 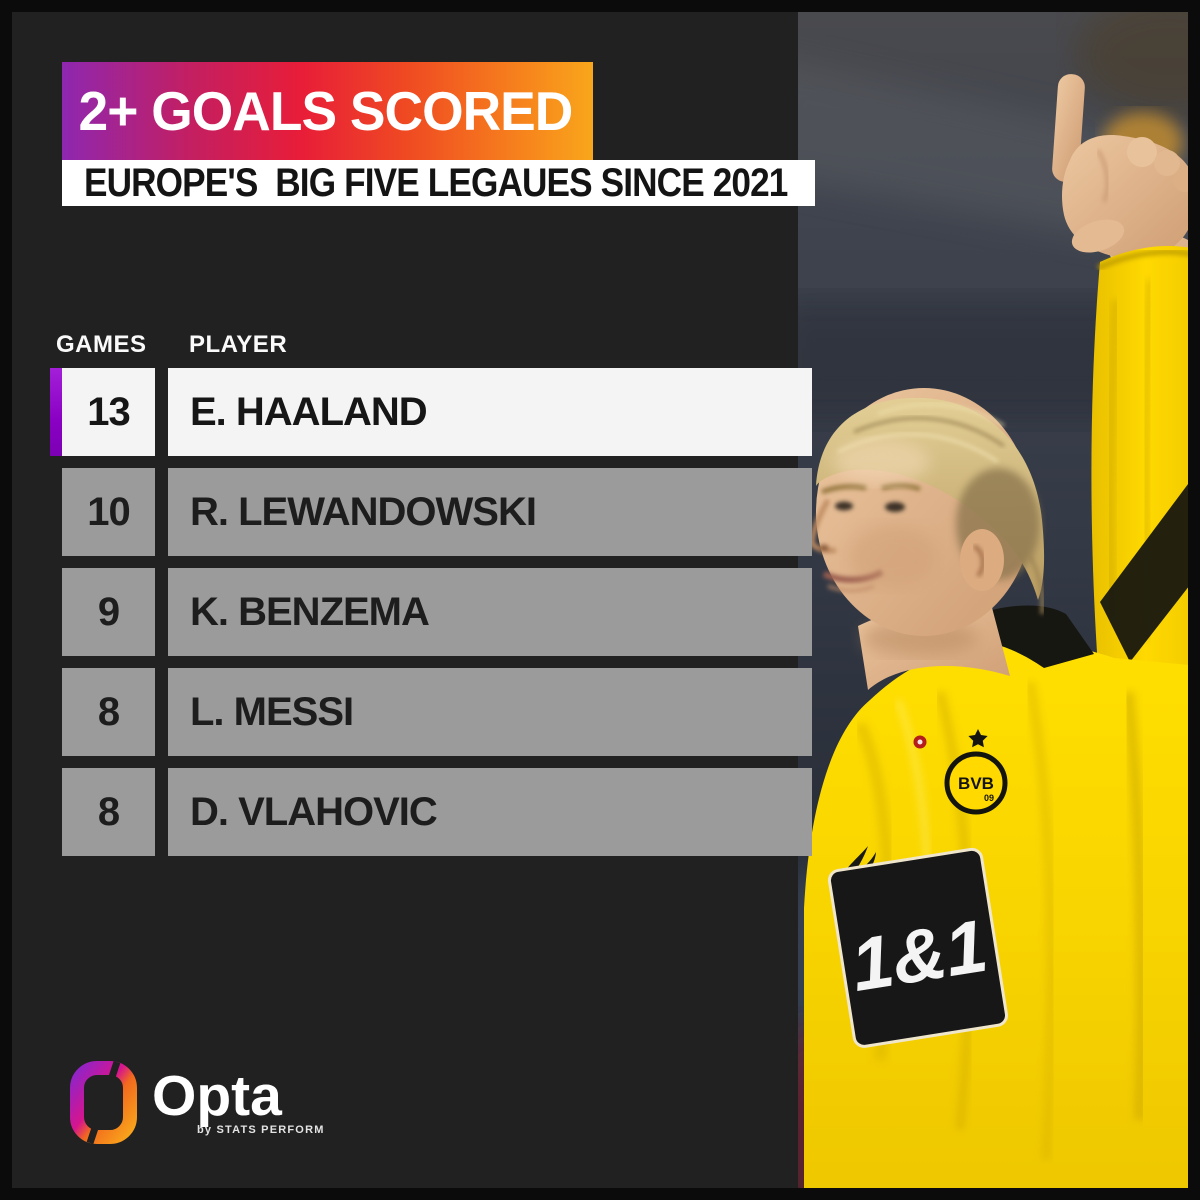 I want to click on player-head, so click(x=927, y=512).